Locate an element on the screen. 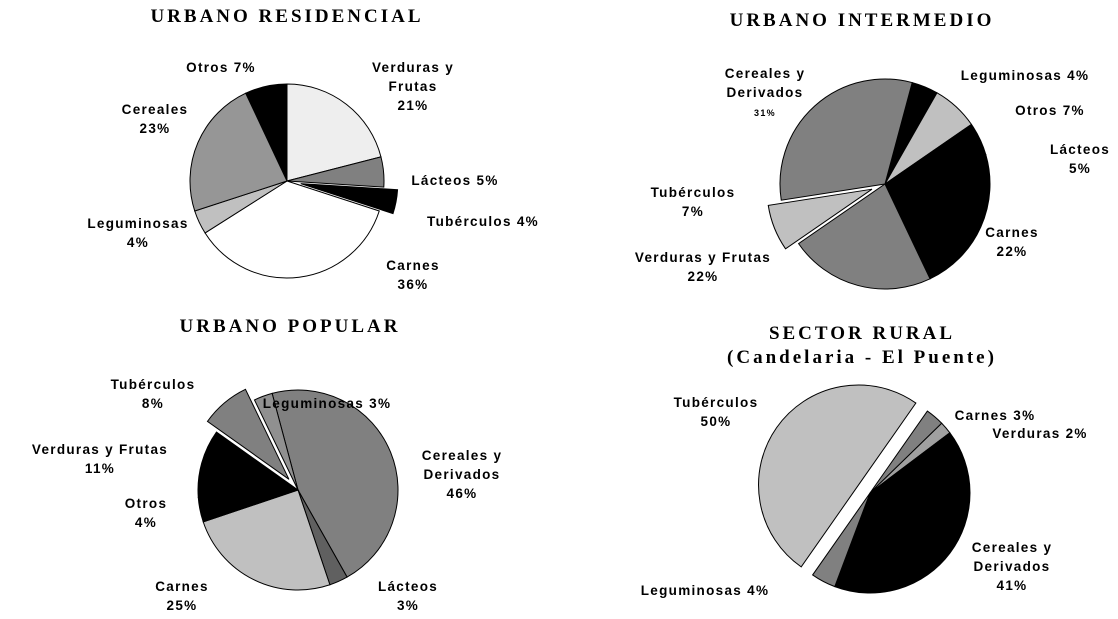 This screenshot has height=619, width=1118. category-label: Cereales is located at coordinates (155, 109).